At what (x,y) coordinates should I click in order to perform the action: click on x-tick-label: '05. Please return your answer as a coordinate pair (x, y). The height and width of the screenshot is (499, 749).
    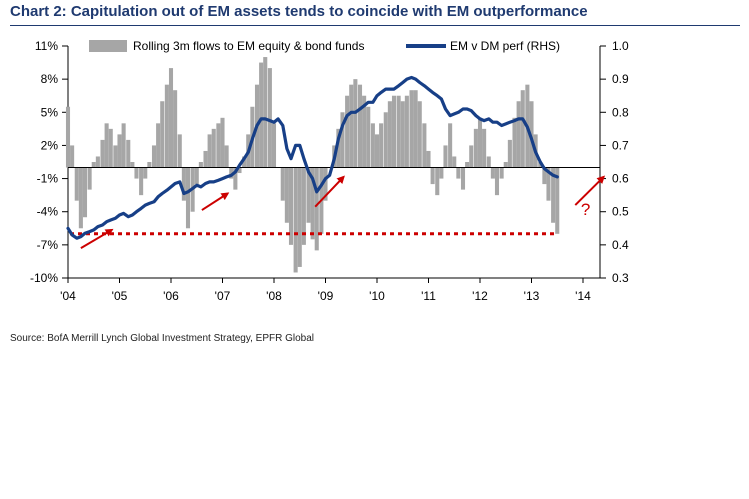
    Looking at the image, I should click on (120, 296).